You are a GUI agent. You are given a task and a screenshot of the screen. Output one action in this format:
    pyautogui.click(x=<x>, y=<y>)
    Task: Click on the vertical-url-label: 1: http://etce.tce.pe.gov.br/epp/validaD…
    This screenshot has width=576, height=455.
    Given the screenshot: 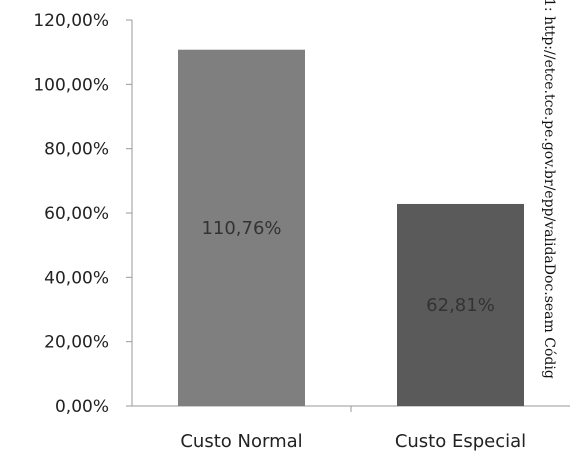 What is the action you would take?
    pyautogui.click(x=549, y=189)
    